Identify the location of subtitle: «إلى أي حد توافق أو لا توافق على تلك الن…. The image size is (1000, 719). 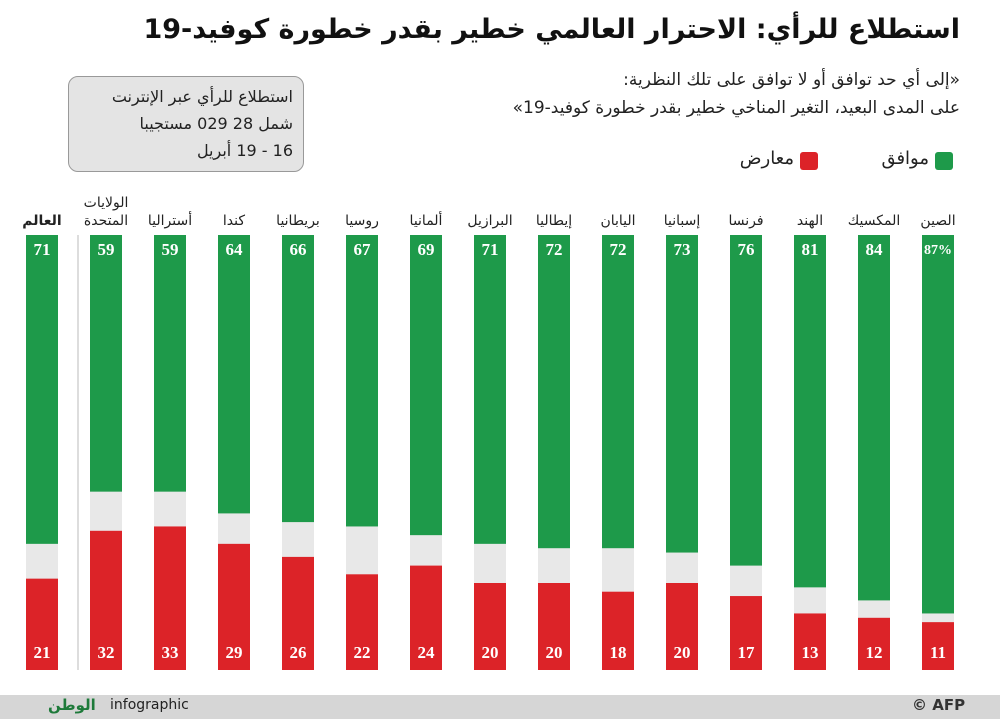
(791, 80).